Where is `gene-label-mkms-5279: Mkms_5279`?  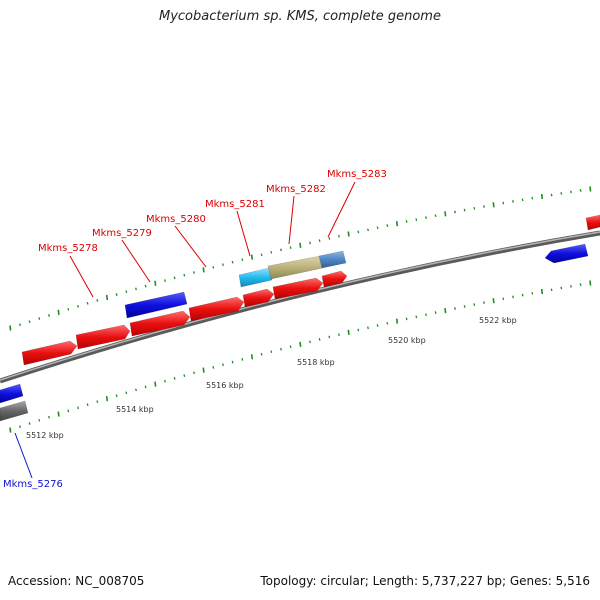
gene-label-mkms-5279: Mkms_5279 is located at coordinates (122, 233).